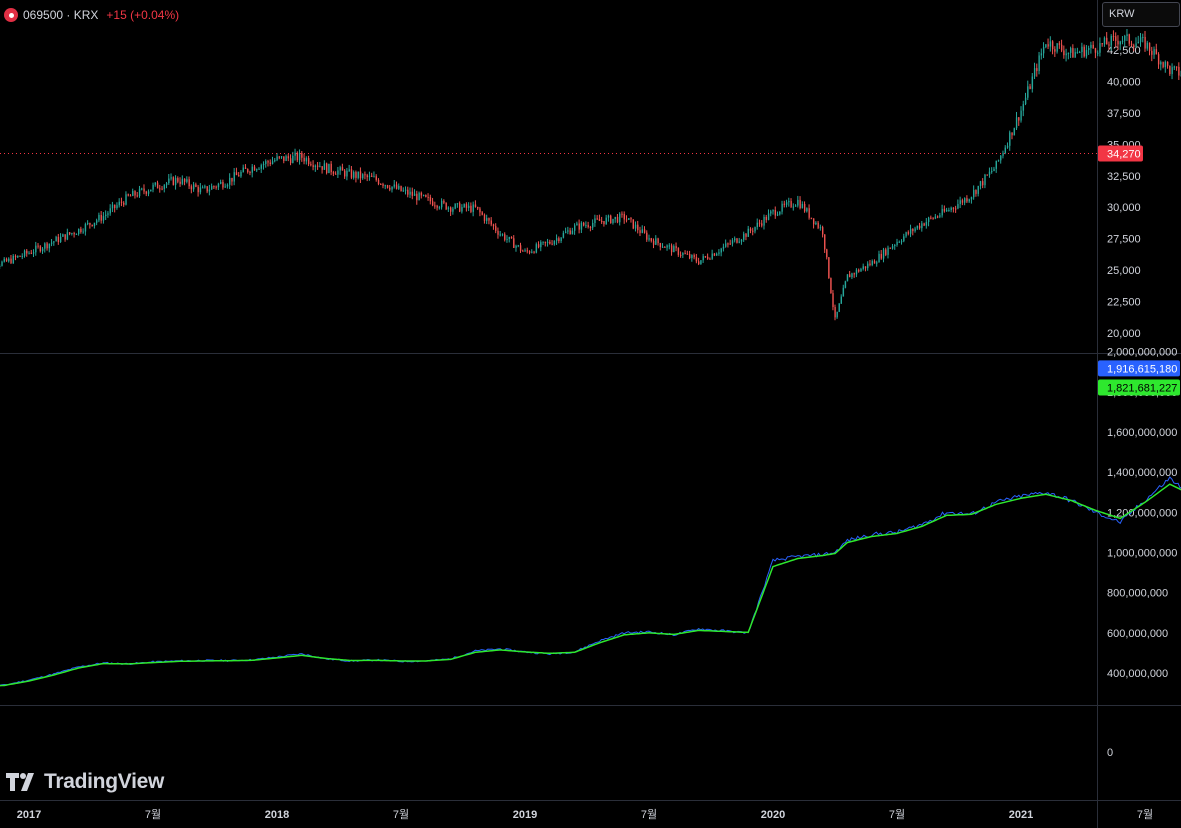  I want to click on pane3-axis-tick: 0, so click(1110, 753).